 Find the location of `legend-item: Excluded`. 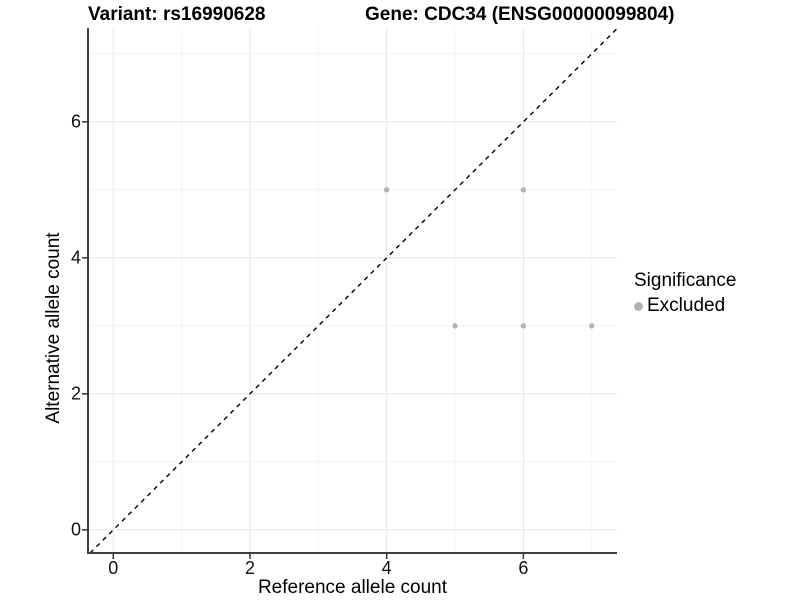

legend-item: Excluded is located at coordinates (685, 306).